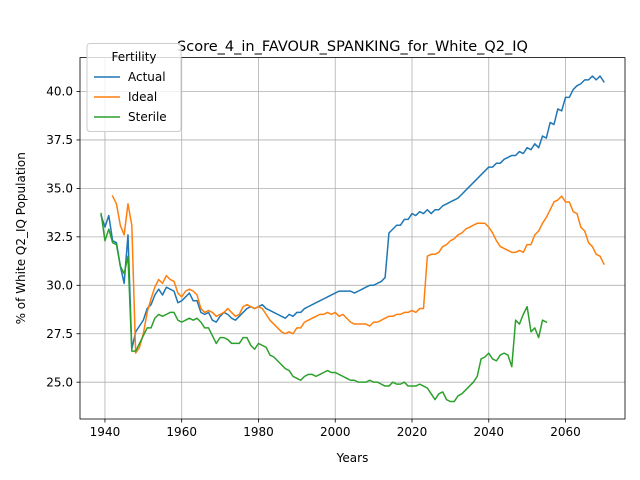 This screenshot has height=480, width=640. I want to click on y-tick-label: 25.0, so click(59, 382).